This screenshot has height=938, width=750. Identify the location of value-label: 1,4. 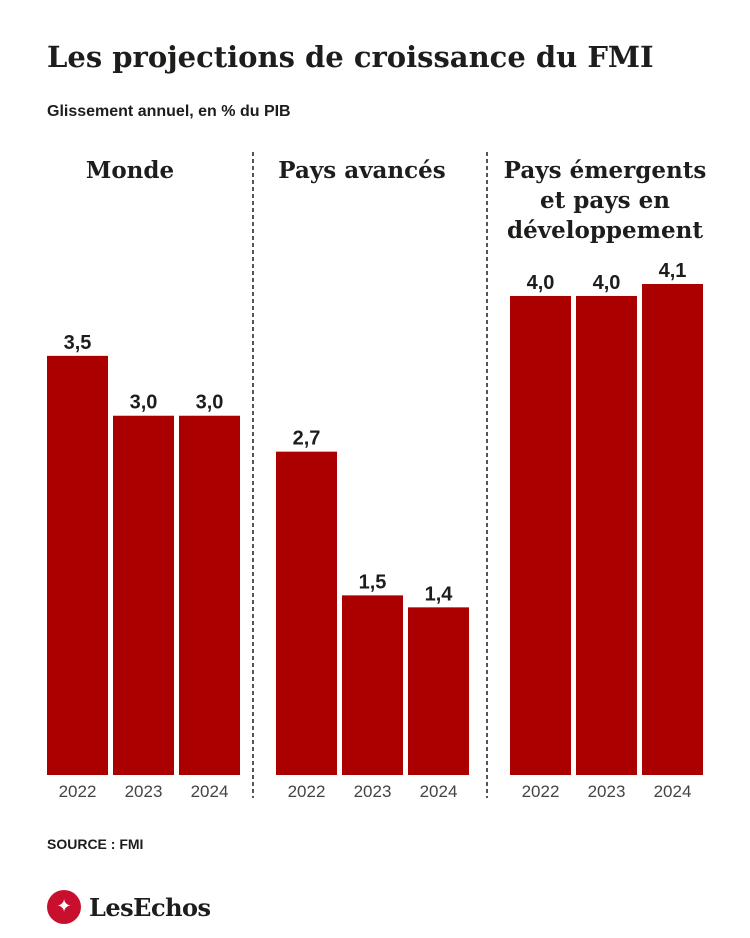
(439, 594).